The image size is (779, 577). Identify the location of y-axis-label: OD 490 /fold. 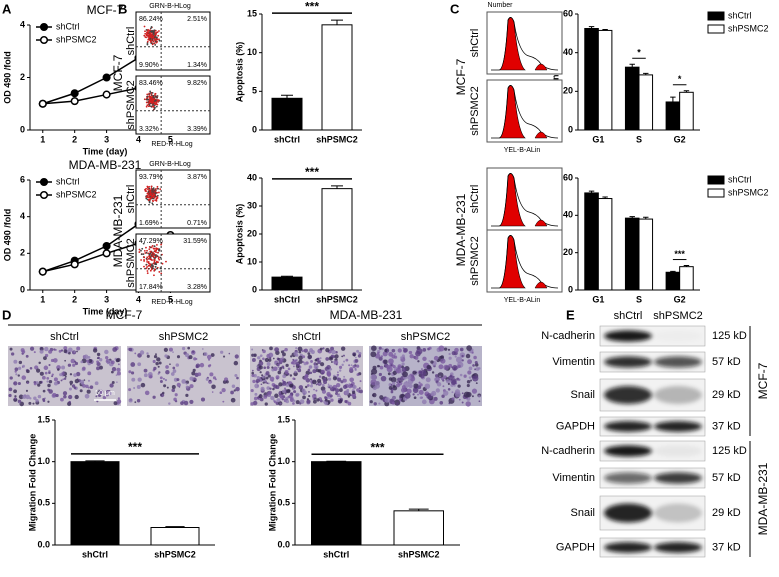
(7, 77).